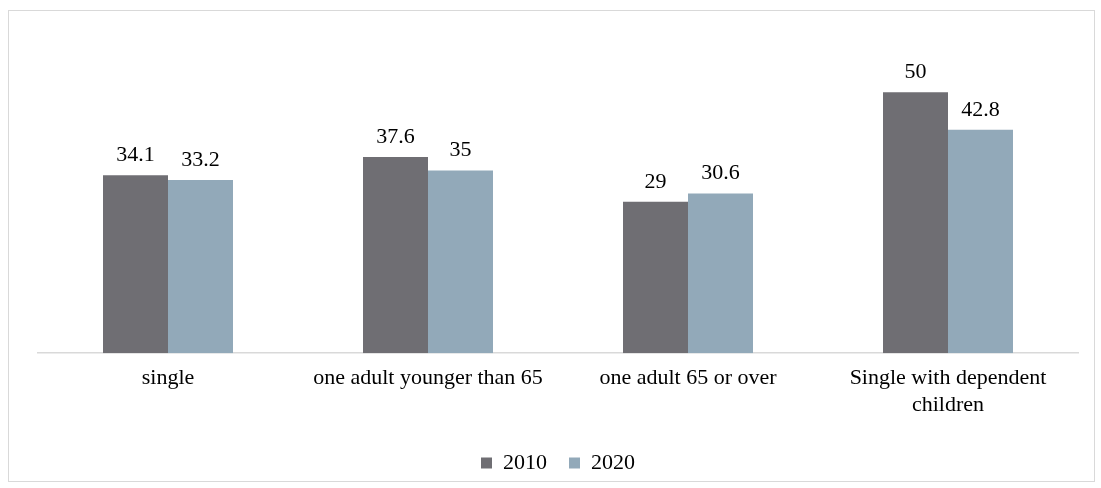  What do you see at coordinates (915, 70) in the screenshot?
I see `data-label: 50` at bounding box center [915, 70].